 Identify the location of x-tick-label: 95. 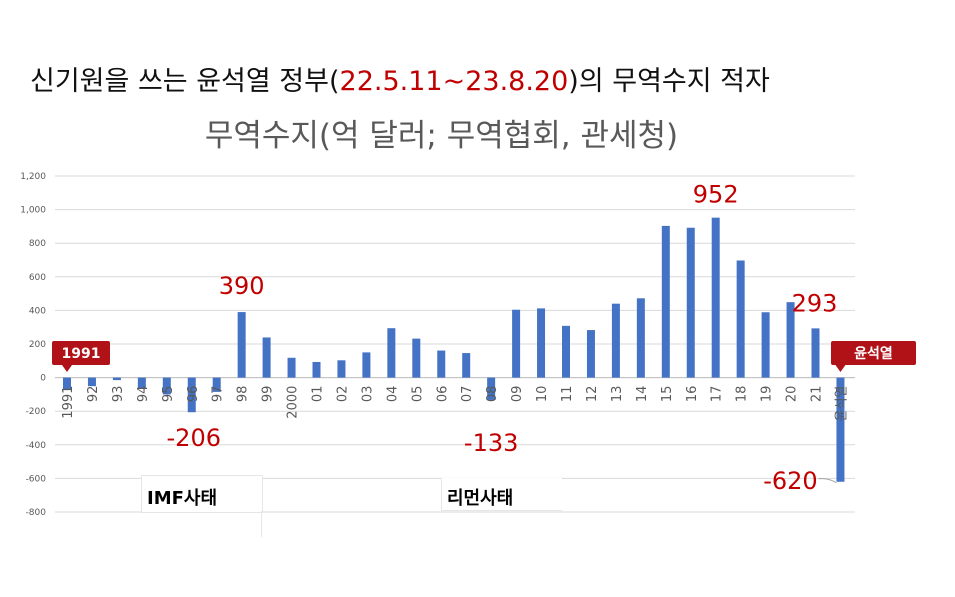
(168, 394).